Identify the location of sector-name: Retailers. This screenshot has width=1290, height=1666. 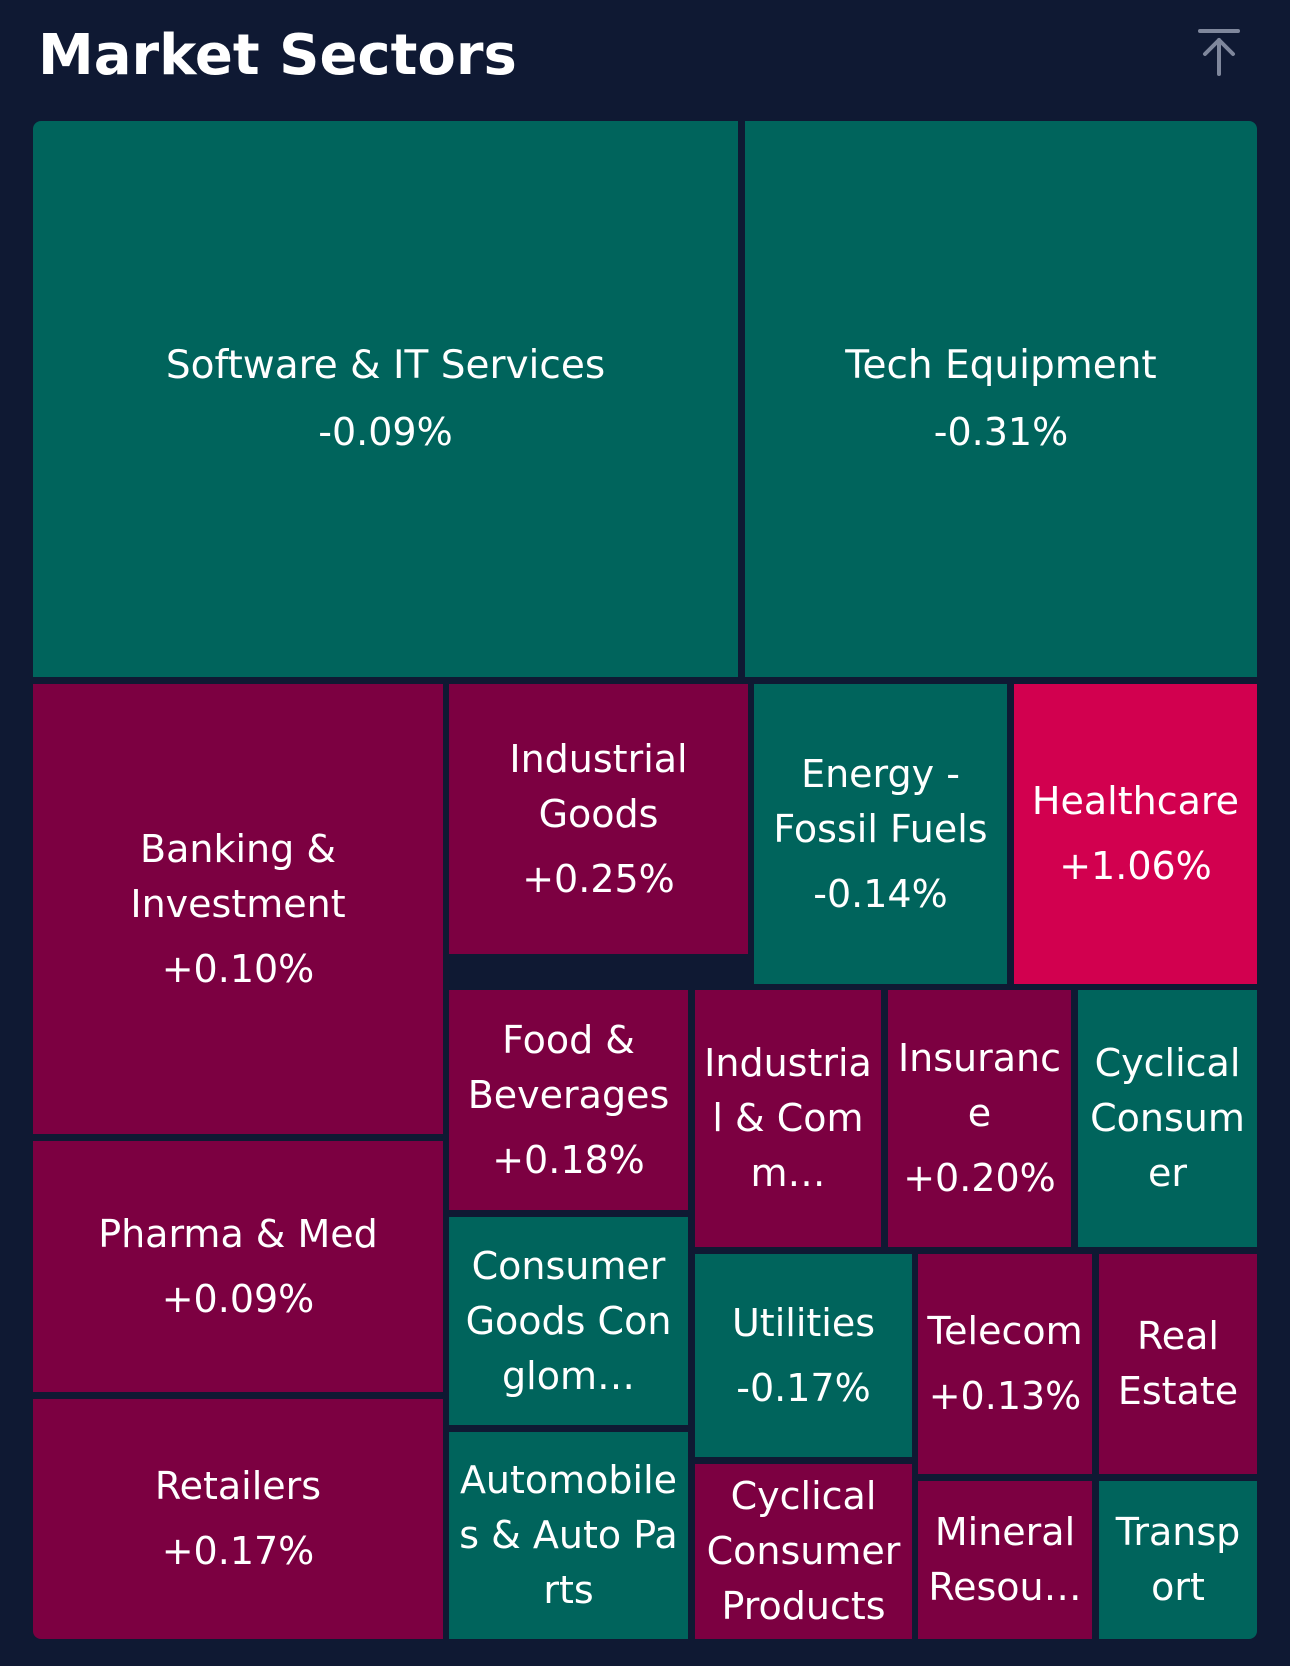
(238, 1486).